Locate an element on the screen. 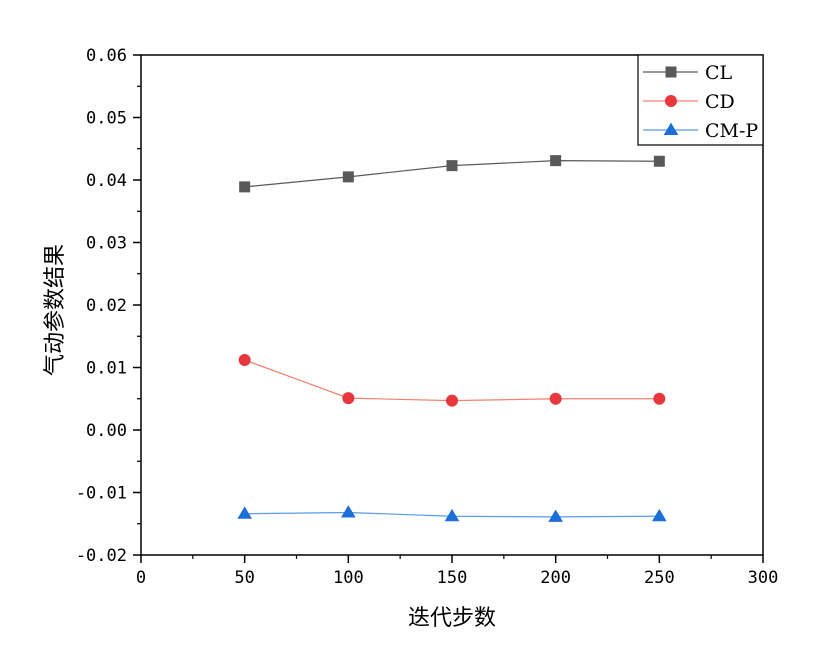 The width and height of the screenshot is (817, 652). x-tick-label: 50 is located at coordinates (244, 578).